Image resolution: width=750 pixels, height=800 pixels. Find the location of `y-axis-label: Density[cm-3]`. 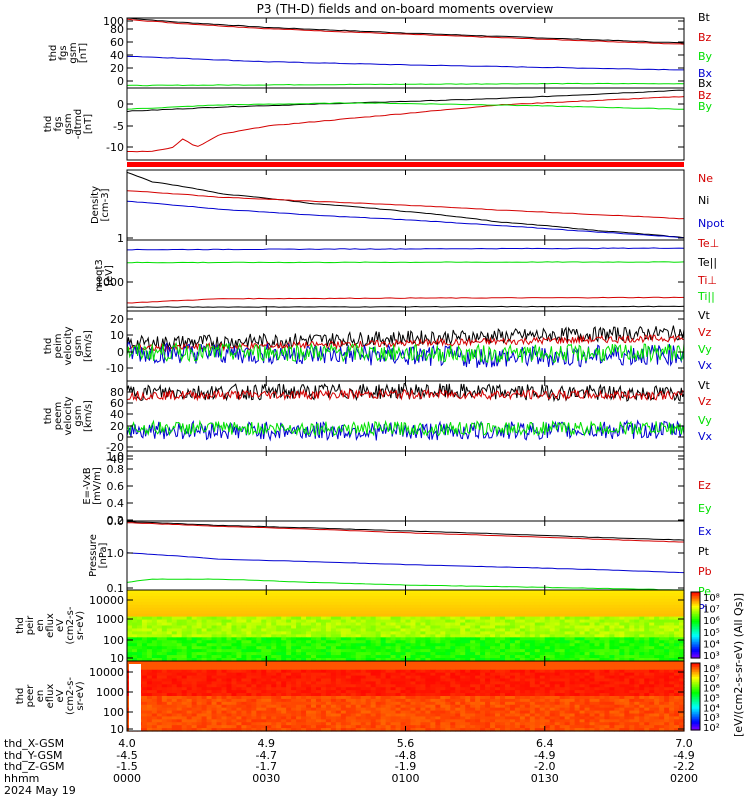

y-axis-label: Density[cm-3] is located at coordinates (100, 205).